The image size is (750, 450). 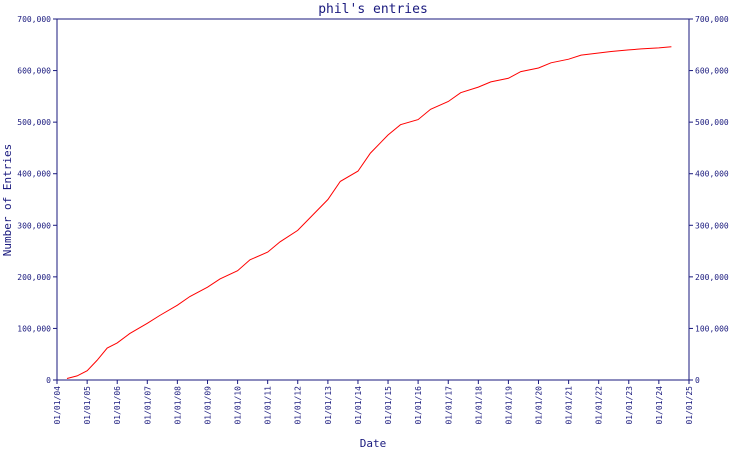 I want to click on y-tick-label-left: 0, so click(x=48, y=380).